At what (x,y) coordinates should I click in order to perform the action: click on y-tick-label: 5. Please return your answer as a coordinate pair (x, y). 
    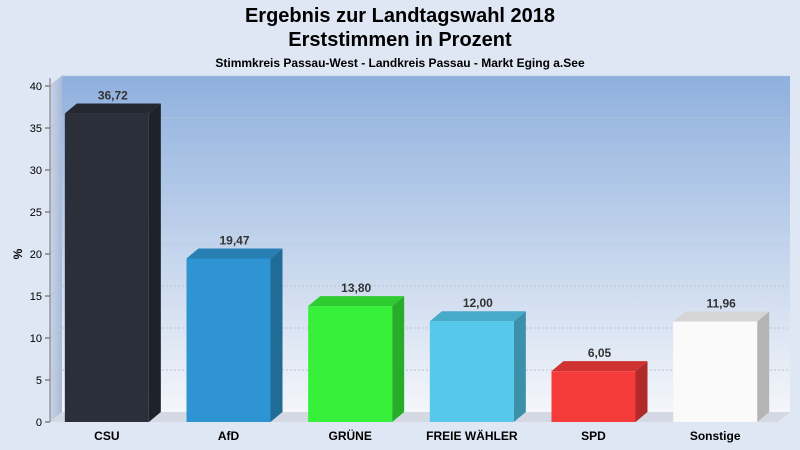
    Looking at the image, I should click on (39, 381).